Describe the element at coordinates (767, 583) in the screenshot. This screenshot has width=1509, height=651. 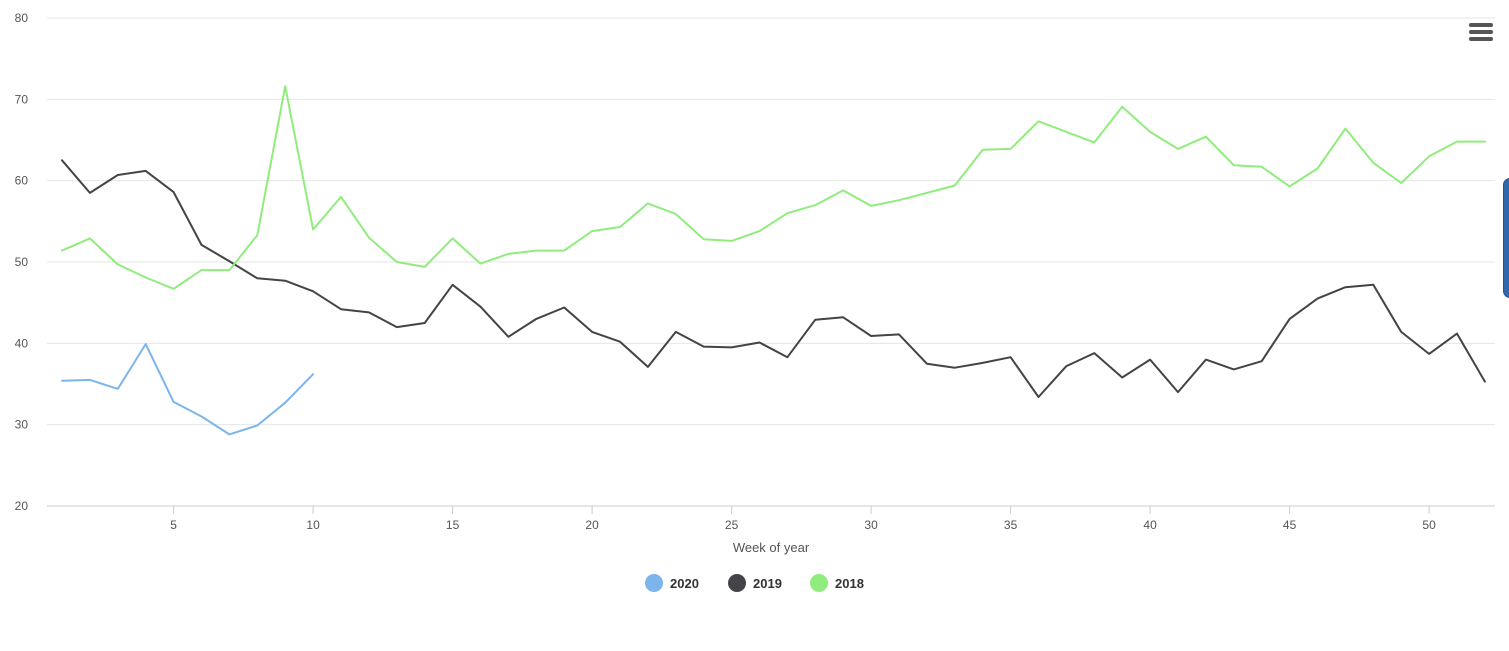
I see `legend-label: 2019` at that location.